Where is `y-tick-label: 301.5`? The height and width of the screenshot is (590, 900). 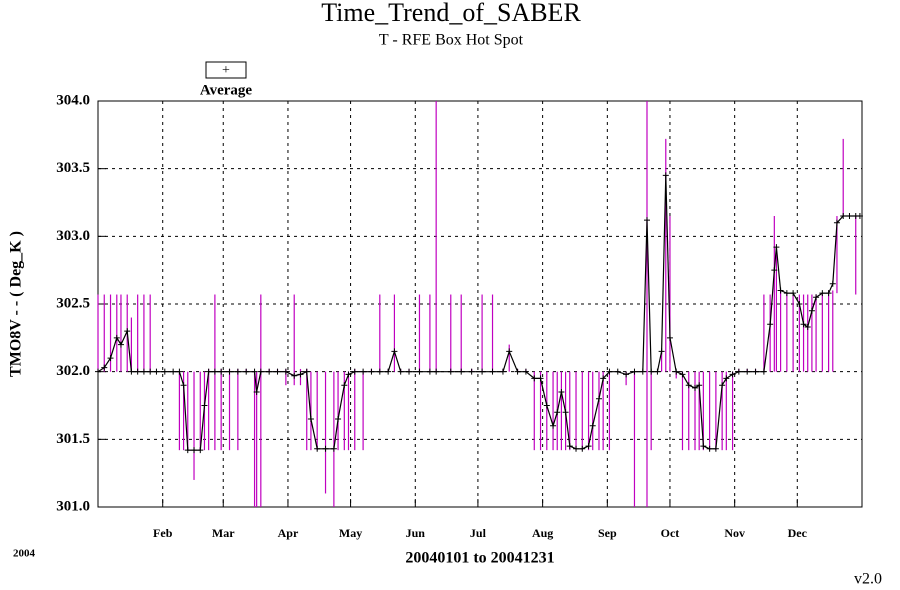
y-tick-label: 301.5 is located at coordinates (73, 439).